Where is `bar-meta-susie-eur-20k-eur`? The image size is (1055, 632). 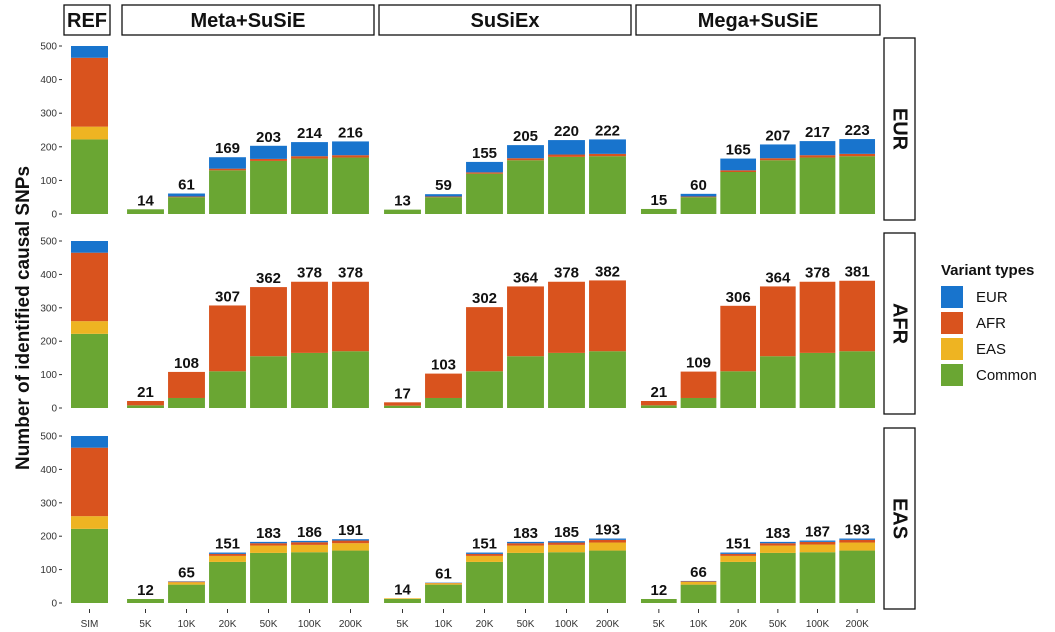 bar-meta-susie-eur-20k-eur is located at coordinates (227, 163).